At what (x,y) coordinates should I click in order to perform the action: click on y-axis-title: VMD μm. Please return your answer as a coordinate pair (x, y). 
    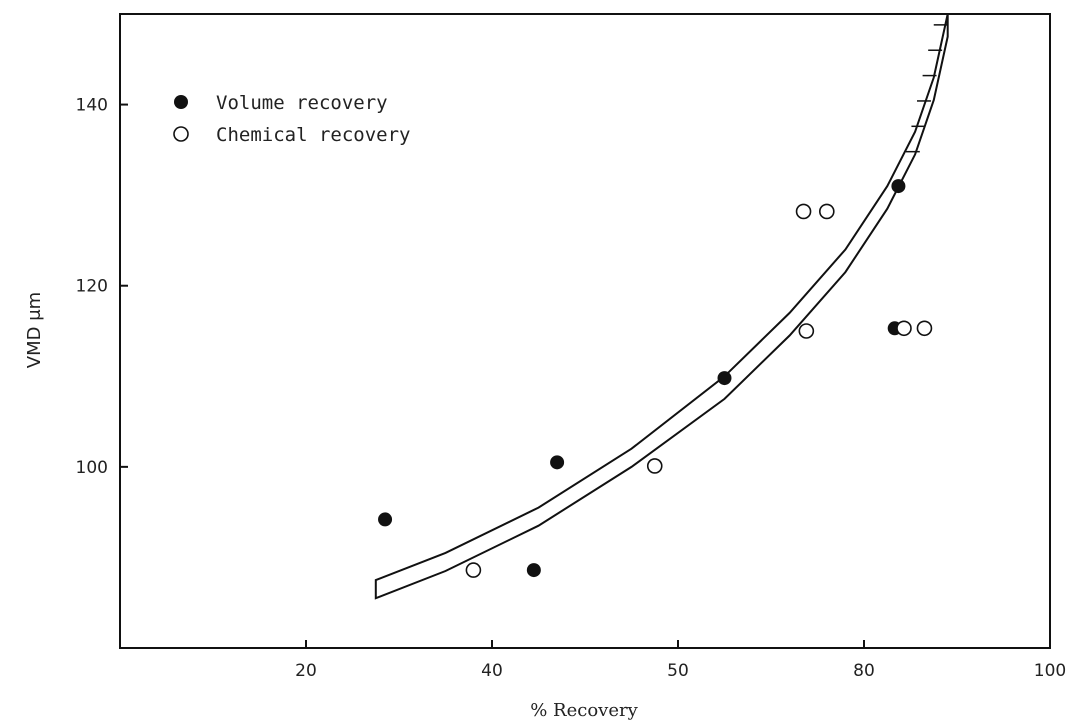
    Looking at the image, I should click on (34, 330).